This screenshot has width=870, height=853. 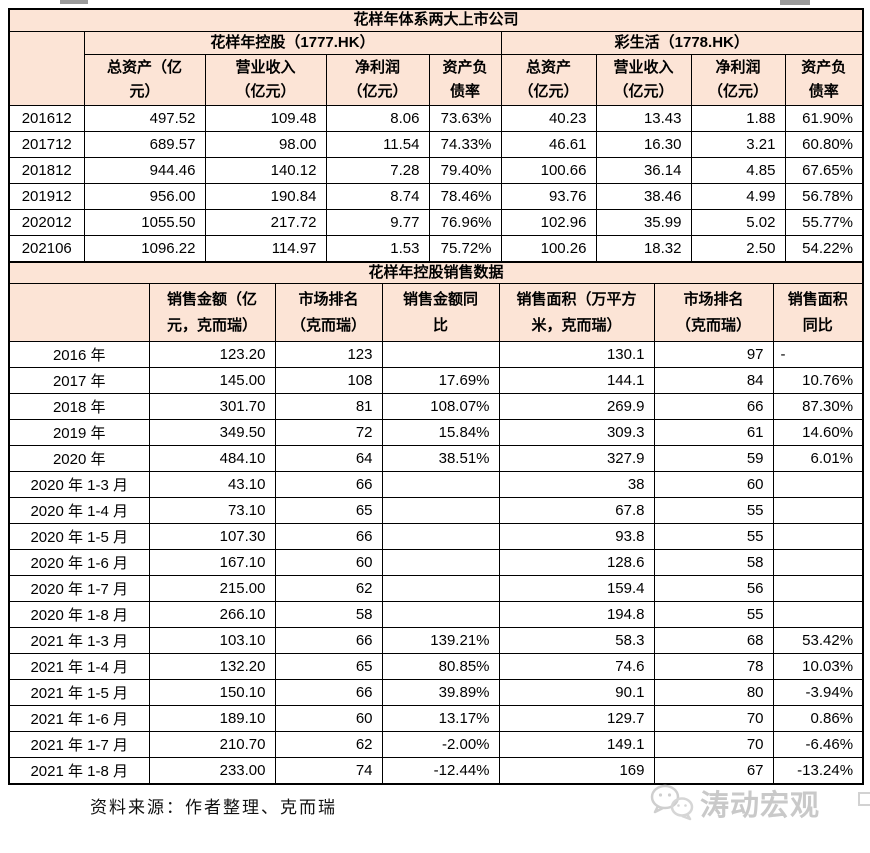 I want to click on value-cell: 1055.50, so click(x=144, y=222).